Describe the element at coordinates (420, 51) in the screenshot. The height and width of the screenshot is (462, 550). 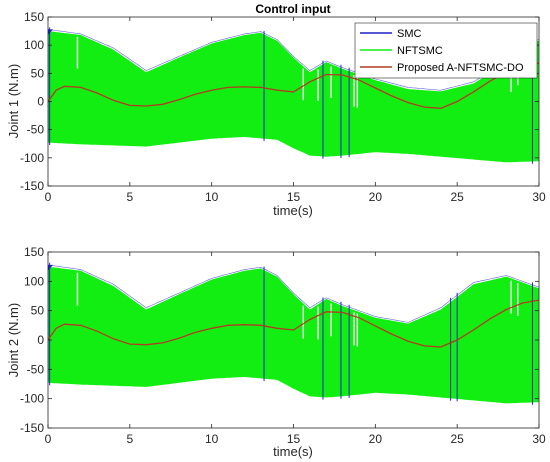
I see `legend-entry-nftsmc: NFTSMC` at that location.